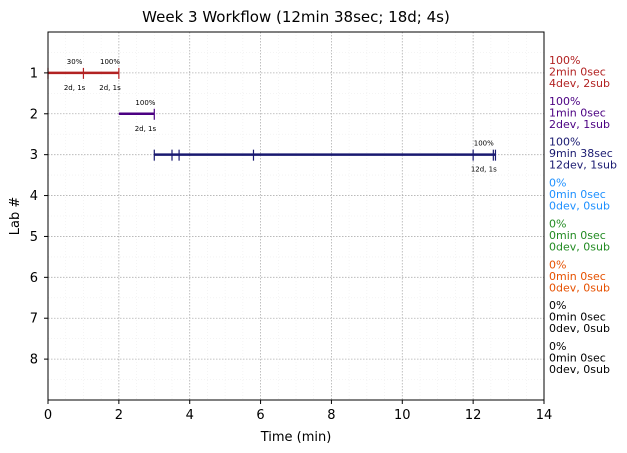 The width and height of the screenshot is (627, 453). Describe the element at coordinates (579, 83) in the screenshot. I see `lab-summary-line: 4dev, 2sub` at that location.